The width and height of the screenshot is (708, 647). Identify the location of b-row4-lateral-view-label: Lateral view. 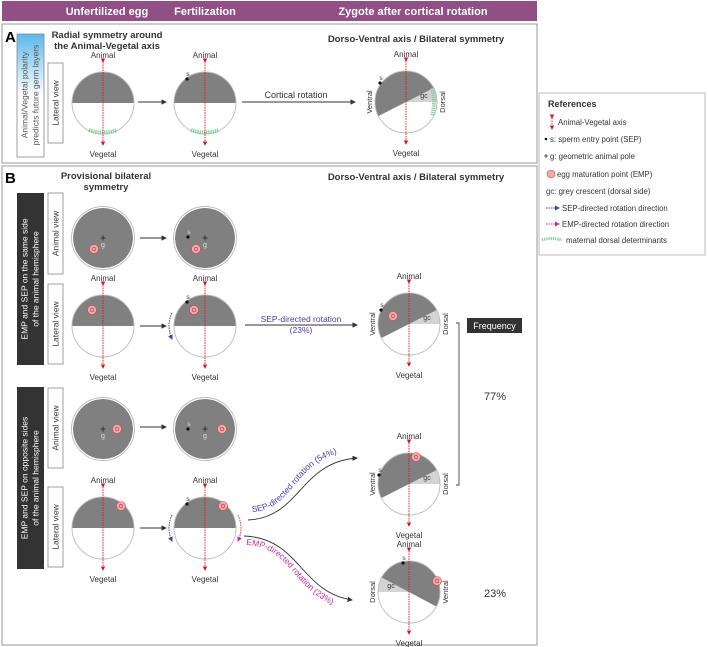
(56, 526).